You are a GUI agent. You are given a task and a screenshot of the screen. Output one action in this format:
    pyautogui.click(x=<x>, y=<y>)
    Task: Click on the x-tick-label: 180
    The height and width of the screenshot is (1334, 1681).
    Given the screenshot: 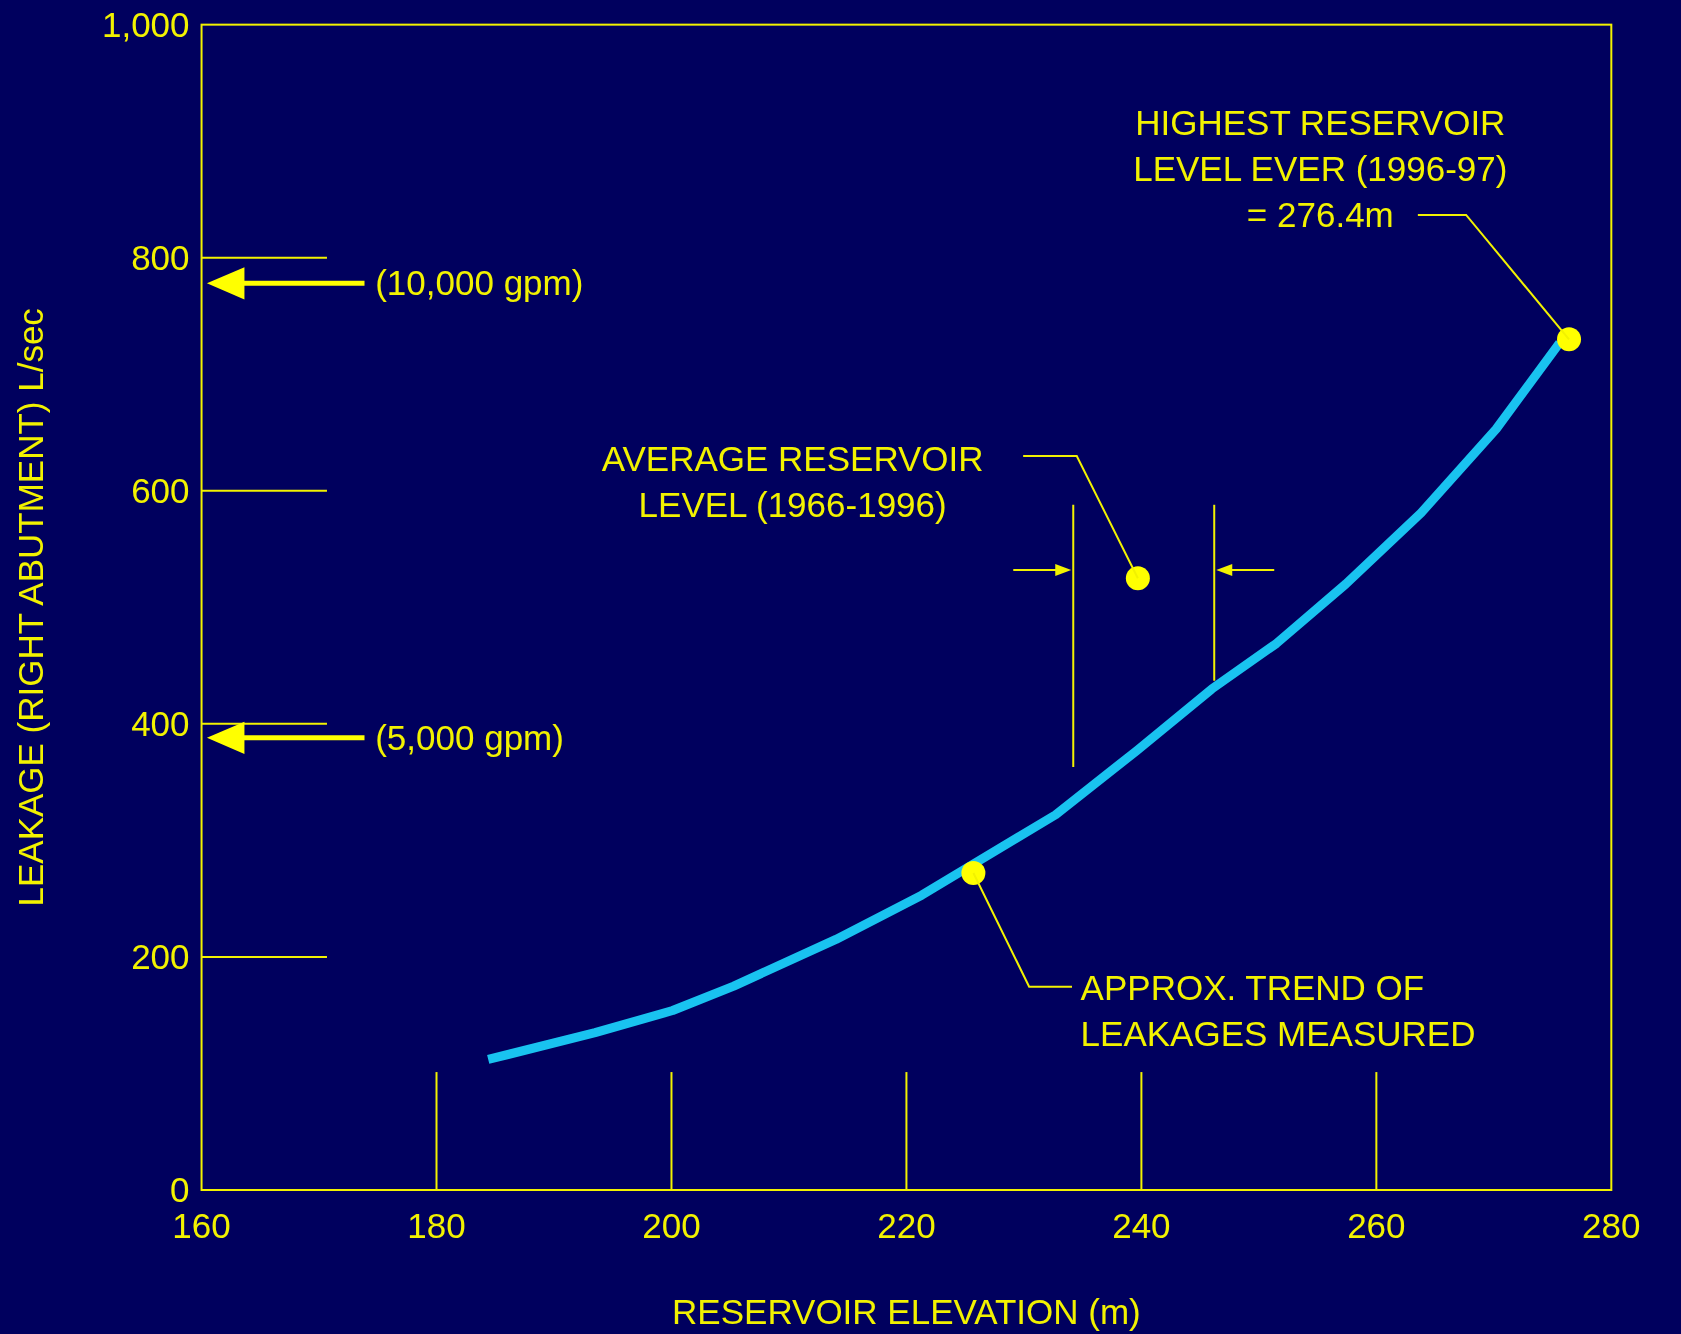 What is the action you would take?
    pyautogui.click(x=436, y=1225)
    